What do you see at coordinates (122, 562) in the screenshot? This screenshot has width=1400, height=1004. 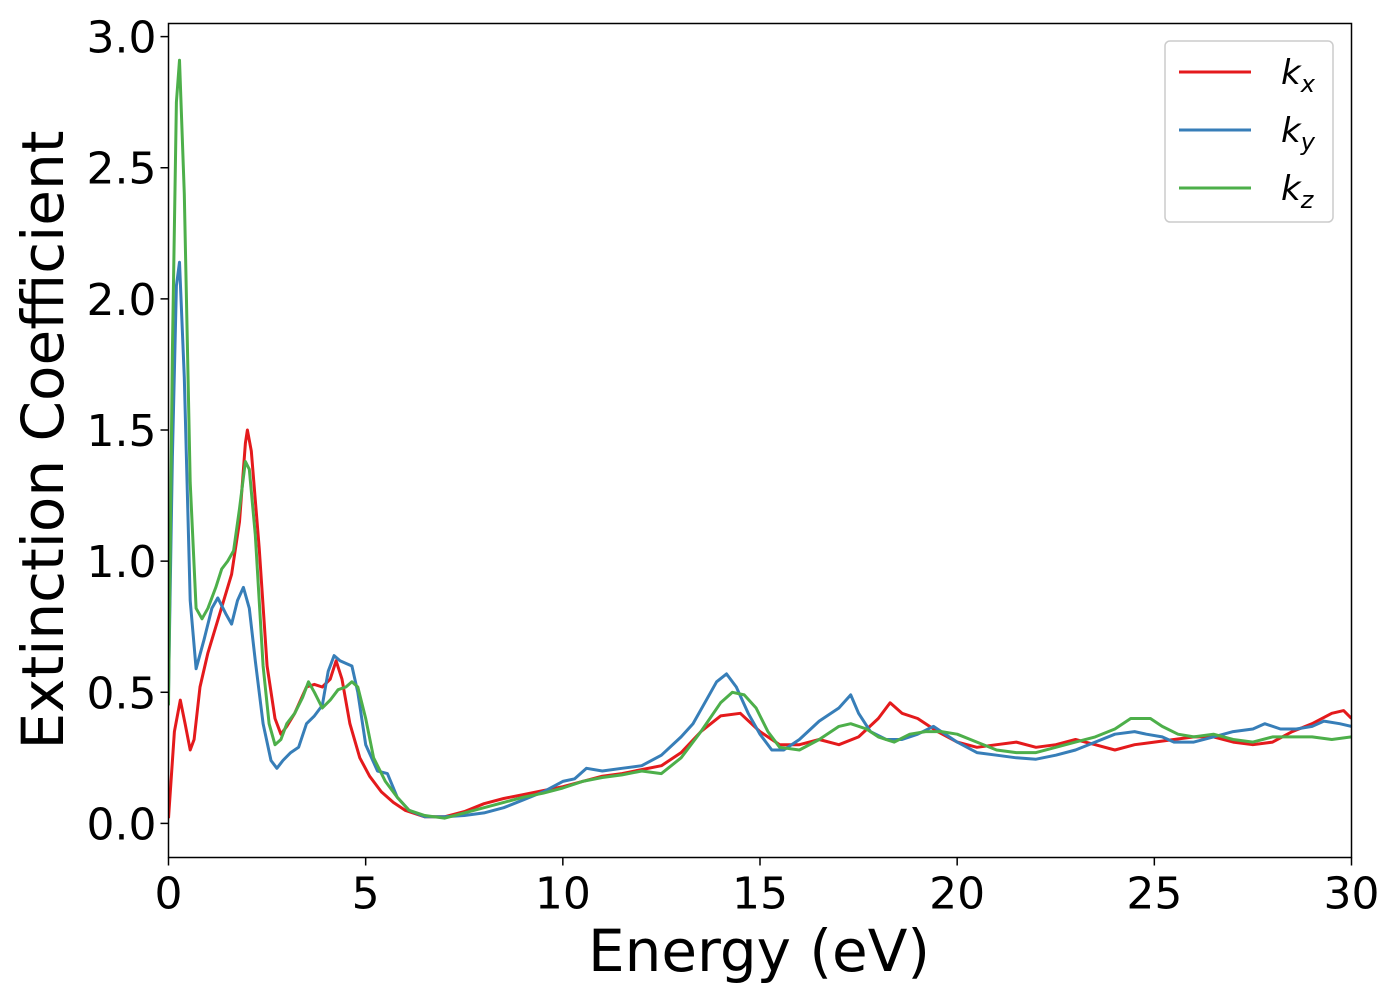 I see `y-tick-label: 1.0` at bounding box center [122, 562].